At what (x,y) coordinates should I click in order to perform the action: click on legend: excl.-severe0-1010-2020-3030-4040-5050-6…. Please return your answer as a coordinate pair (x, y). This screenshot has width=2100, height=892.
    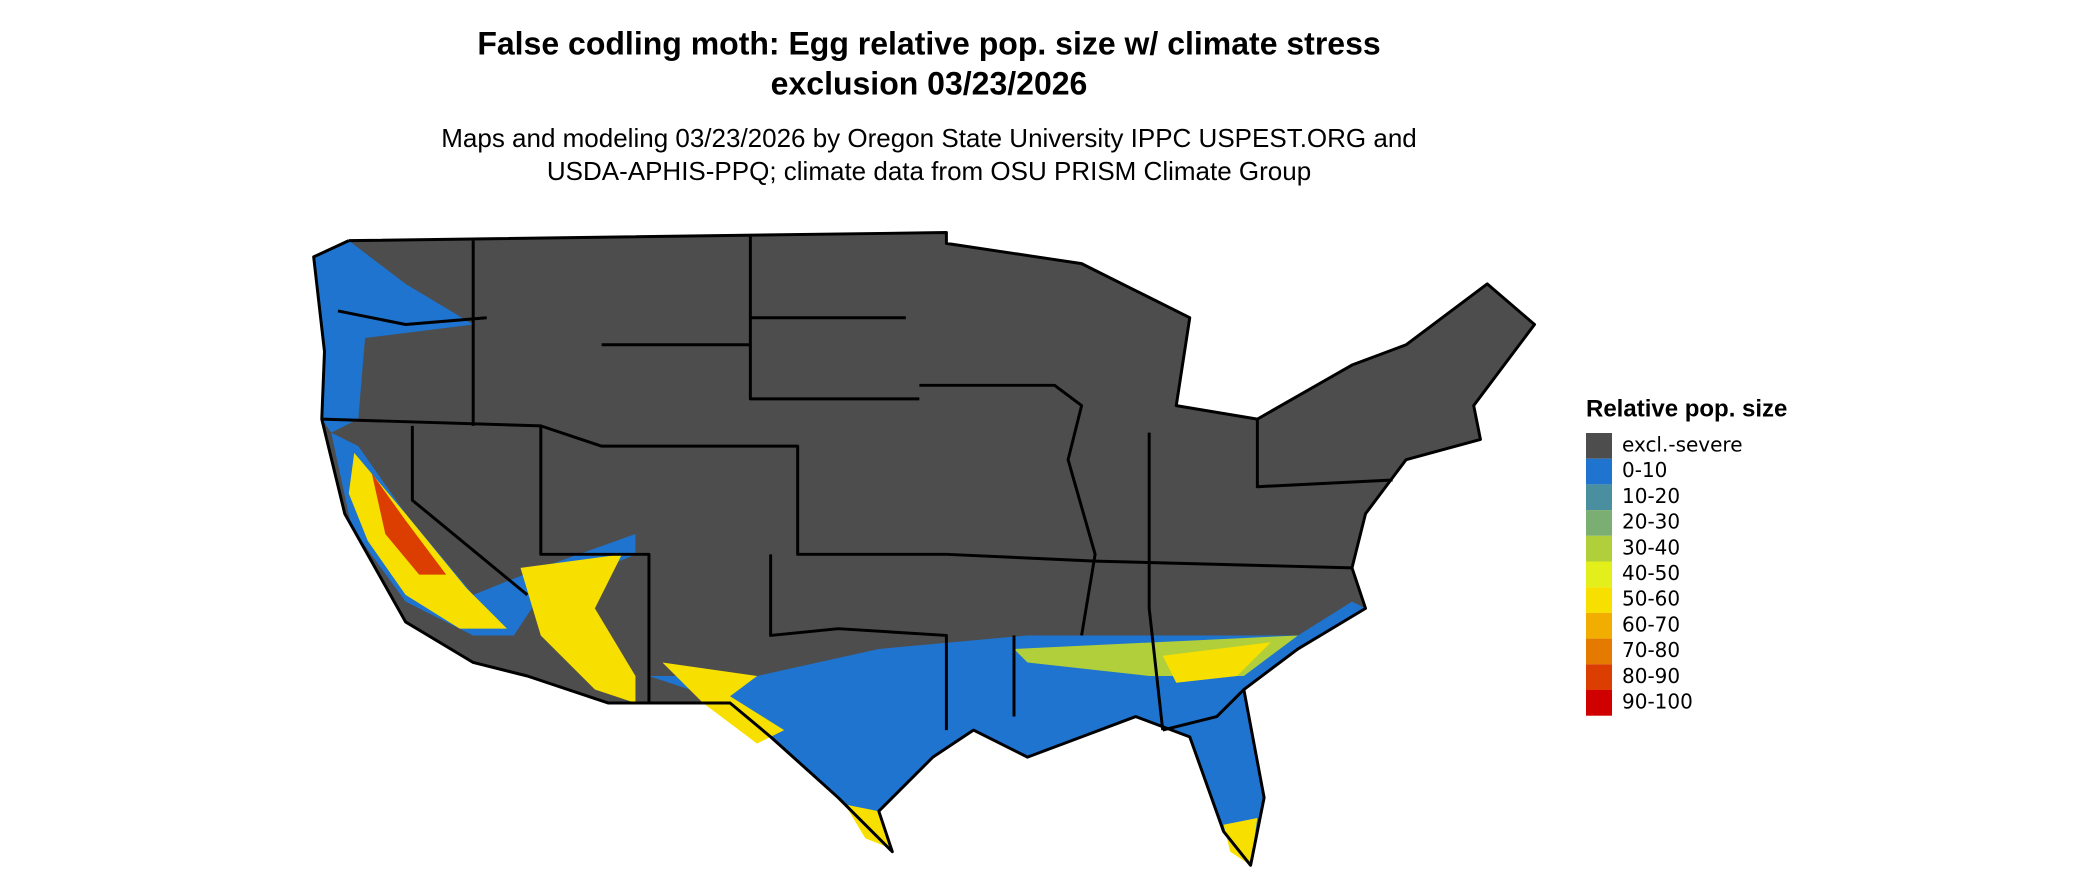
    Looking at the image, I should click on (1664, 574).